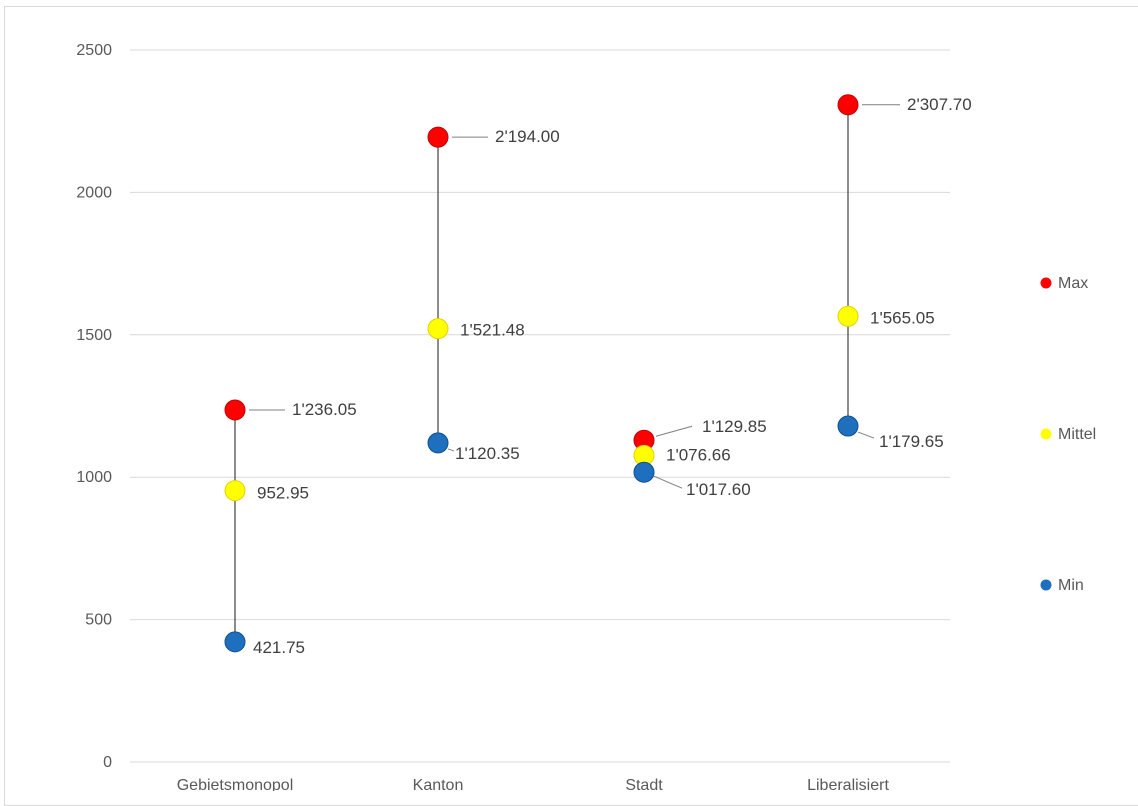 The width and height of the screenshot is (1138, 806). Describe the element at coordinates (438, 784) in the screenshot. I see `x-category-label: Kanton` at that location.